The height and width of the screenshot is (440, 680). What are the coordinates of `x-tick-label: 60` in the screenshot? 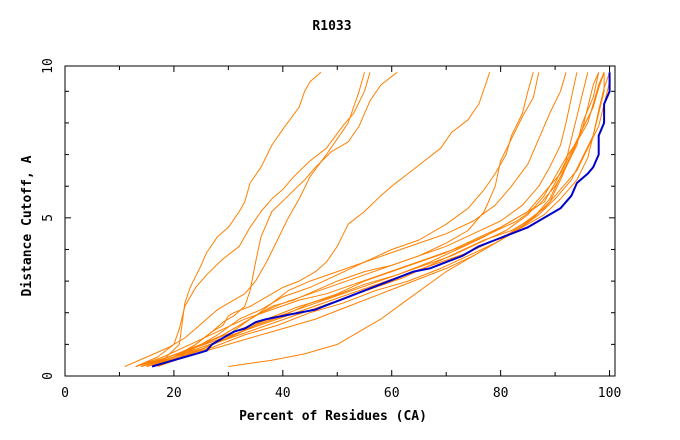 It's located at (392, 393).